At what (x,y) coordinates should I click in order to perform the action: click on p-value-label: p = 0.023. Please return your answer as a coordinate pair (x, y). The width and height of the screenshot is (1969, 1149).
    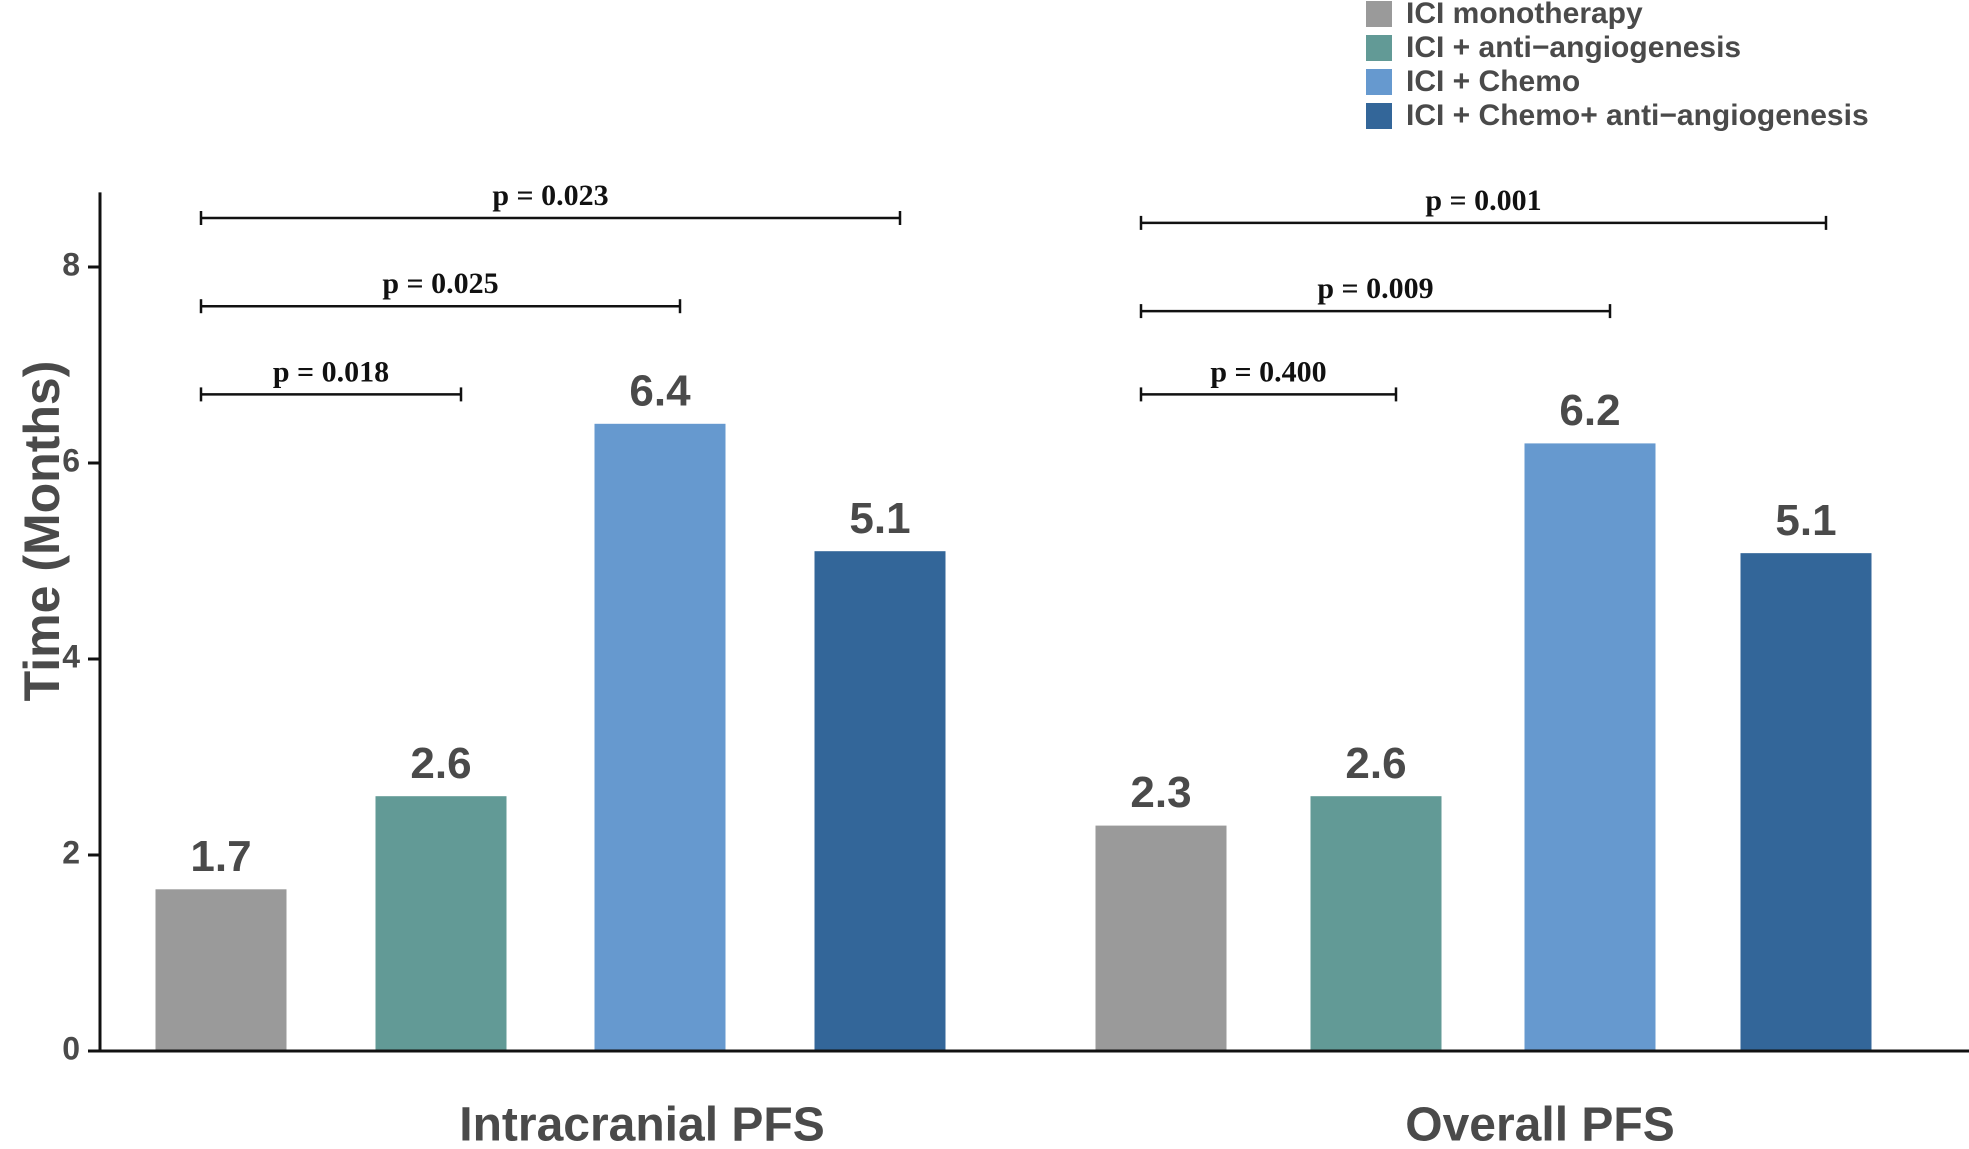
    Looking at the image, I should click on (550, 195).